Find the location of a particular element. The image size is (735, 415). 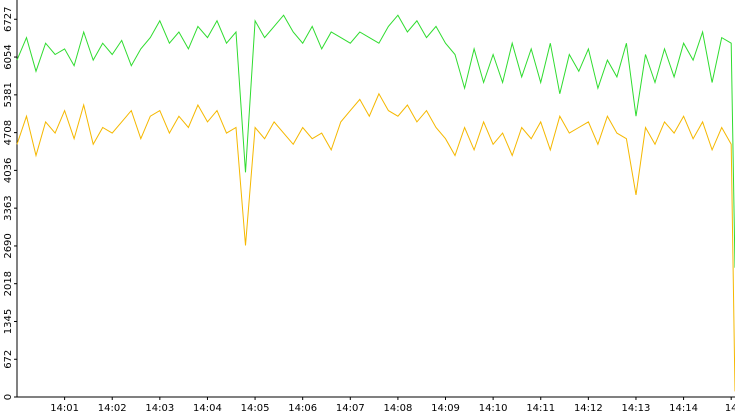

x-tick-label: 14 is located at coordinates (730, 408).